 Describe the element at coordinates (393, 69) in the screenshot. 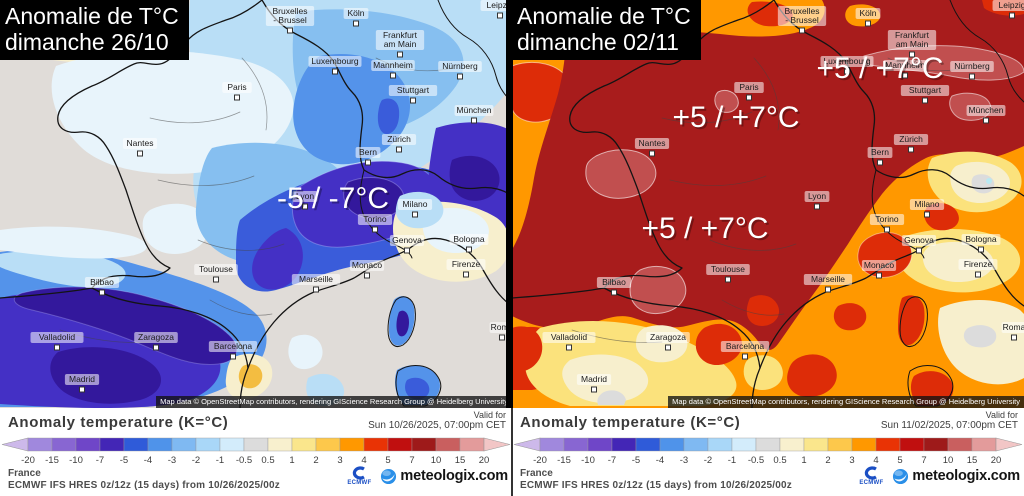

I see `city-label: Mannheim` at that location.